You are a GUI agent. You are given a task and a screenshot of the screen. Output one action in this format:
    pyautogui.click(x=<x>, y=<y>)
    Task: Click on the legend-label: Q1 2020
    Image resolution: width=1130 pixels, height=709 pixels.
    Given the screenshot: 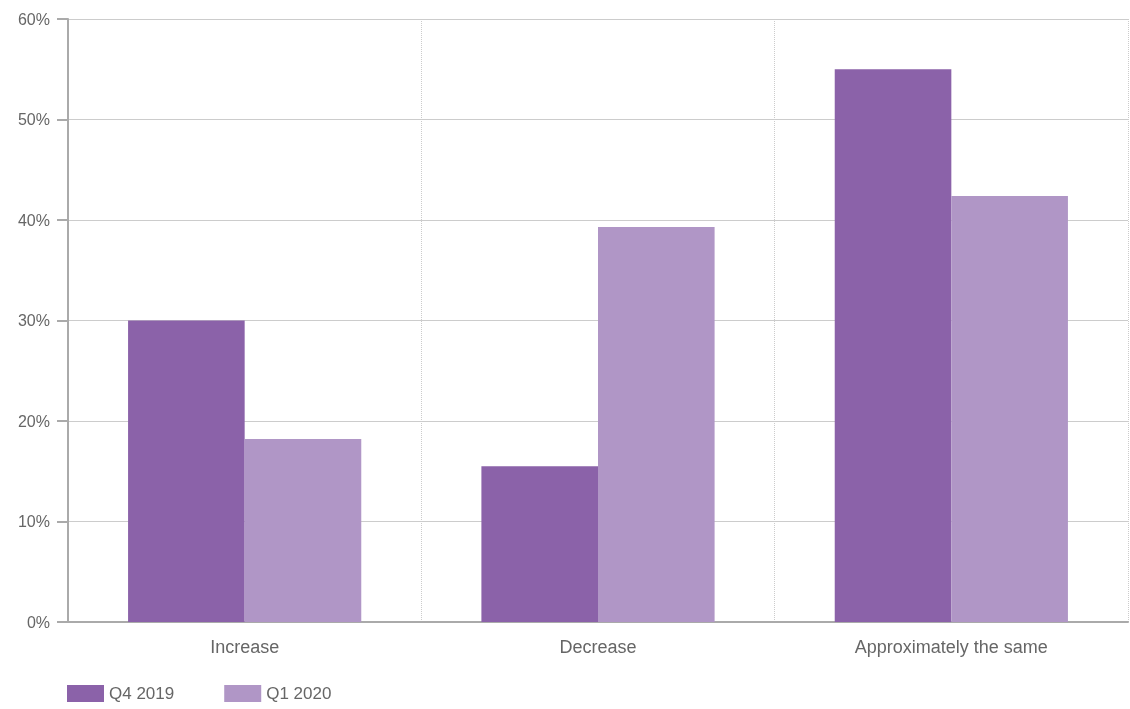 What is the action you would take?
    pyautogui.click(x=299, y=693)
    